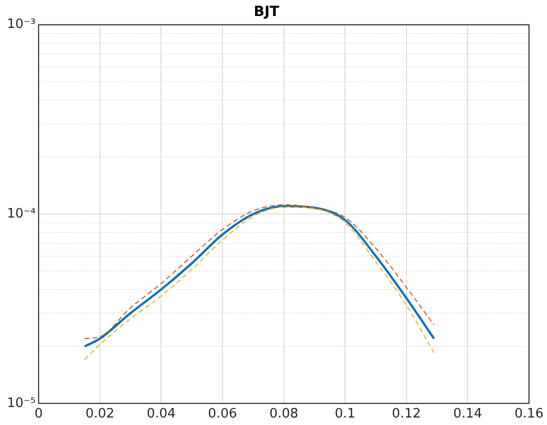 This screenshot has height=425, width=547. Describe the element at coordinates (283, 414) in the screenshot. I see `x-tick-label: 0.08` at that location.